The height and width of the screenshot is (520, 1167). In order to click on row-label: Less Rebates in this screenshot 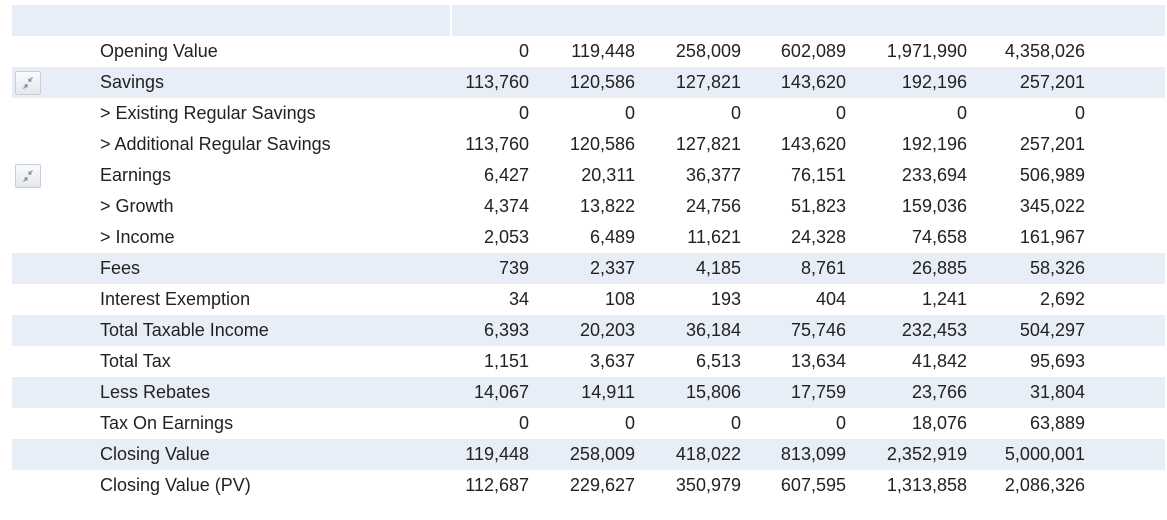, I will do `click(275, 392)`.